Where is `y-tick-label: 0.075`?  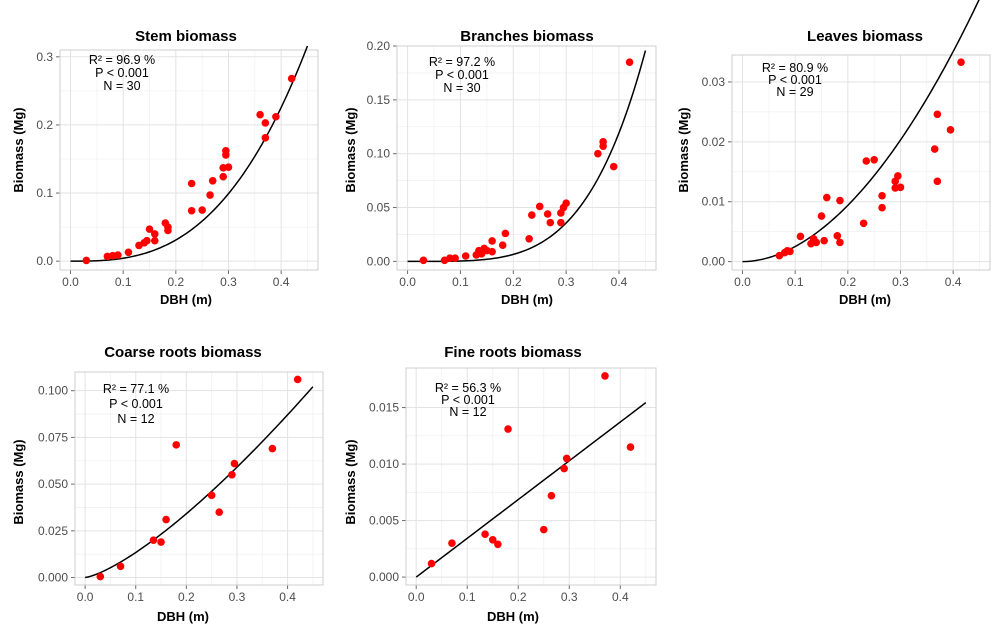 y-tick-label: 0.075 is located at coordinates (53, 437).